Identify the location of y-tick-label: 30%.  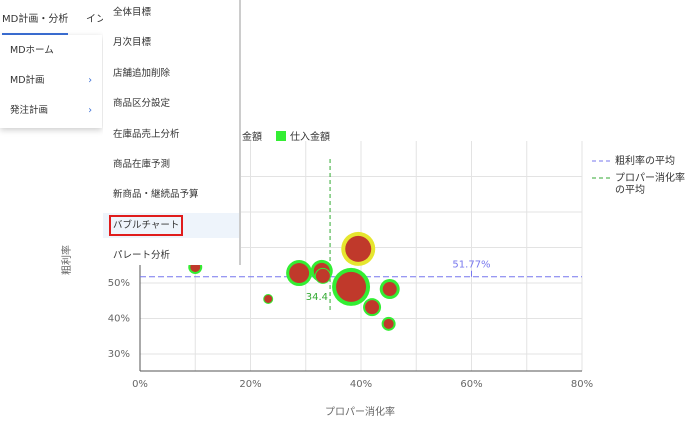
(119, 354).